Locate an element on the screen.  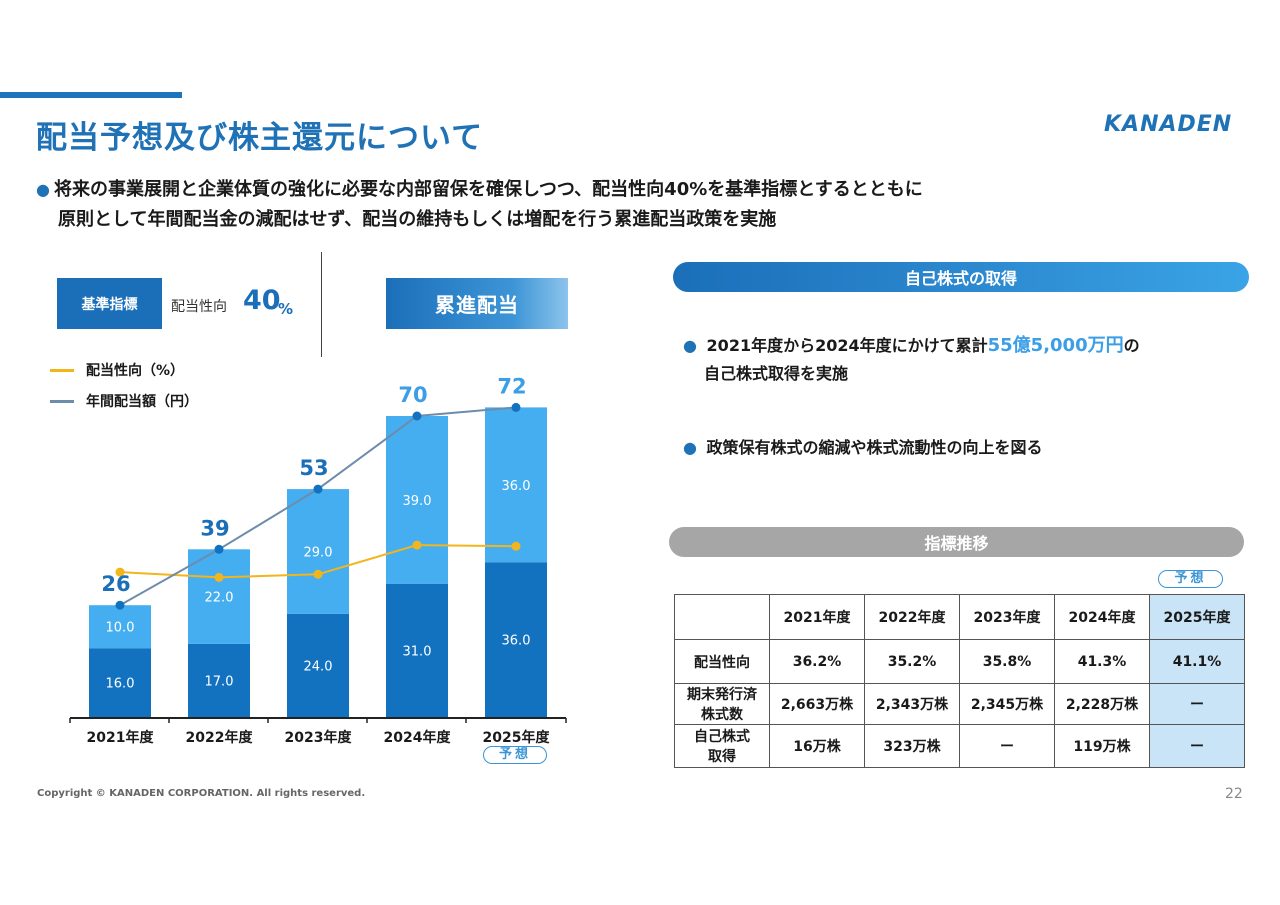
table-cell-forecast: 41.1% is located at coordinates (1197, 661).